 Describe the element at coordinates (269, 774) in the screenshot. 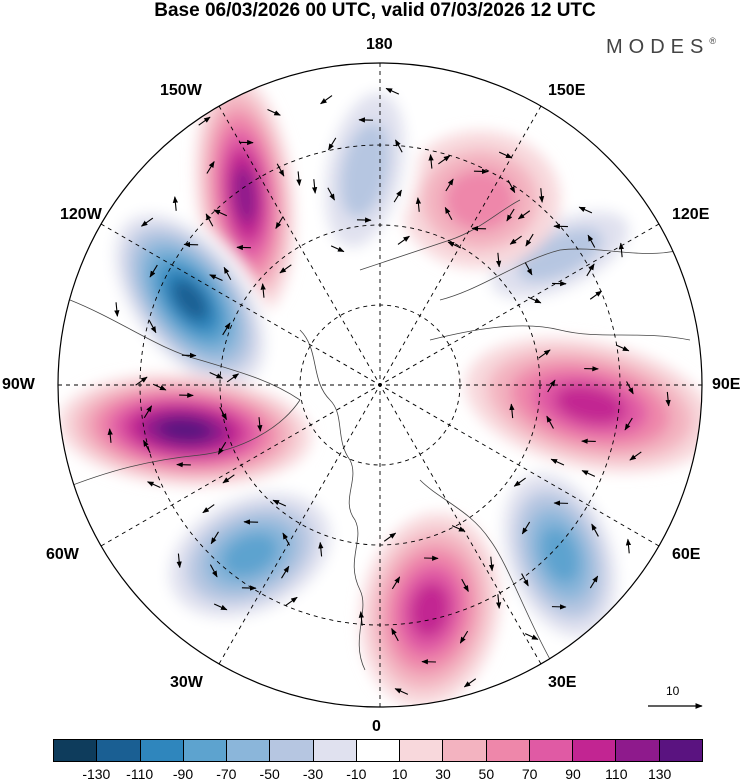

I see `colorbar-tick-label: -50` at that location.